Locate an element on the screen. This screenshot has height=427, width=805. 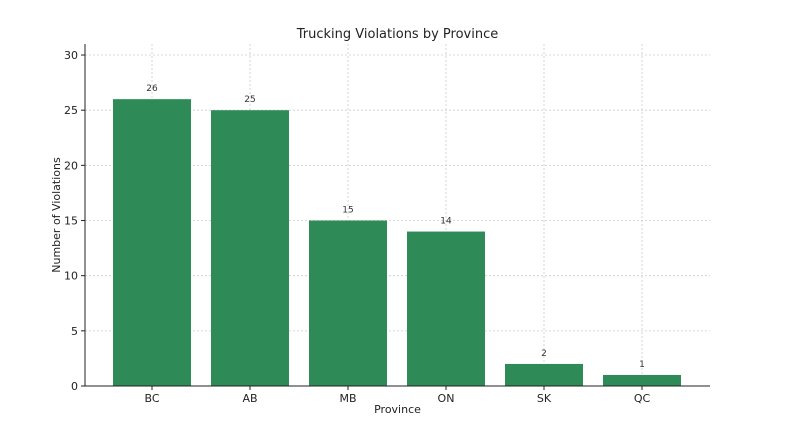
bar-bc is located at coordinates (152, 243).